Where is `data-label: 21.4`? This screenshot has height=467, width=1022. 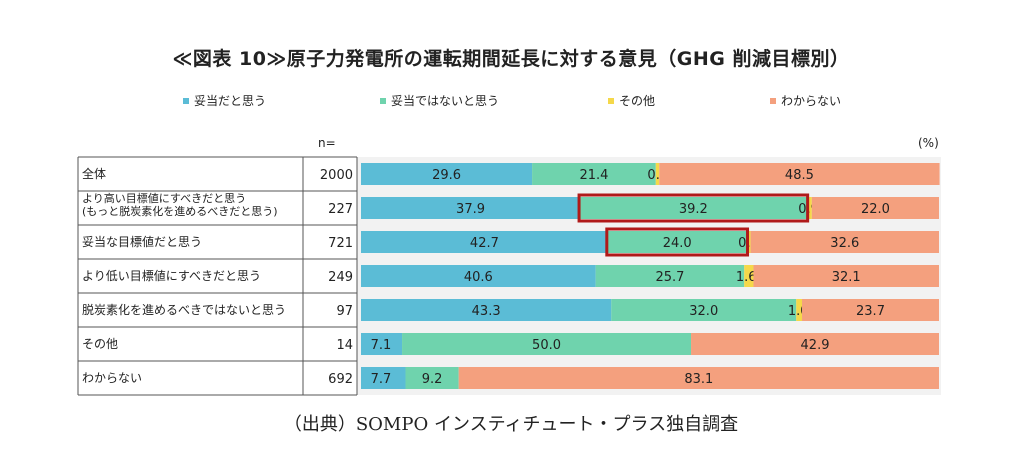
data-label: 21.4 is located at coordinates (593, 175).